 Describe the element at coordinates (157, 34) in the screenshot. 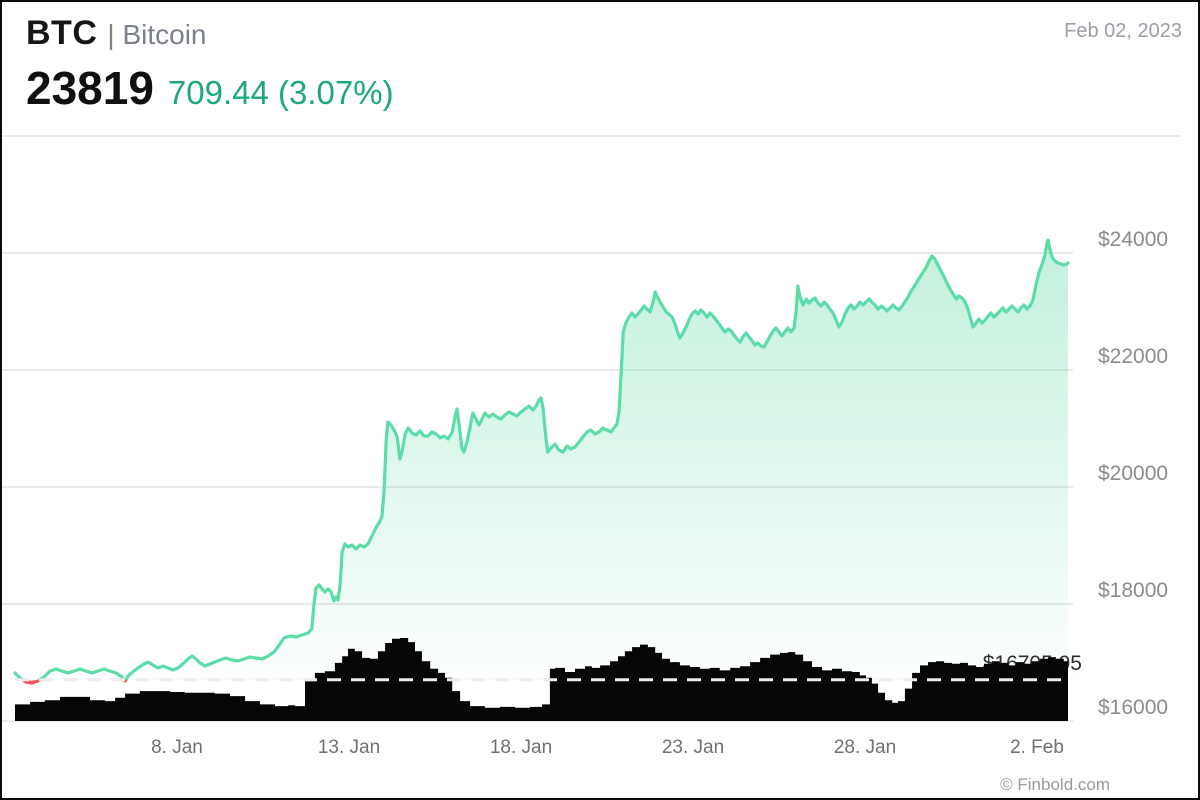

I see `coin-name: | Bitcoin` at that location.